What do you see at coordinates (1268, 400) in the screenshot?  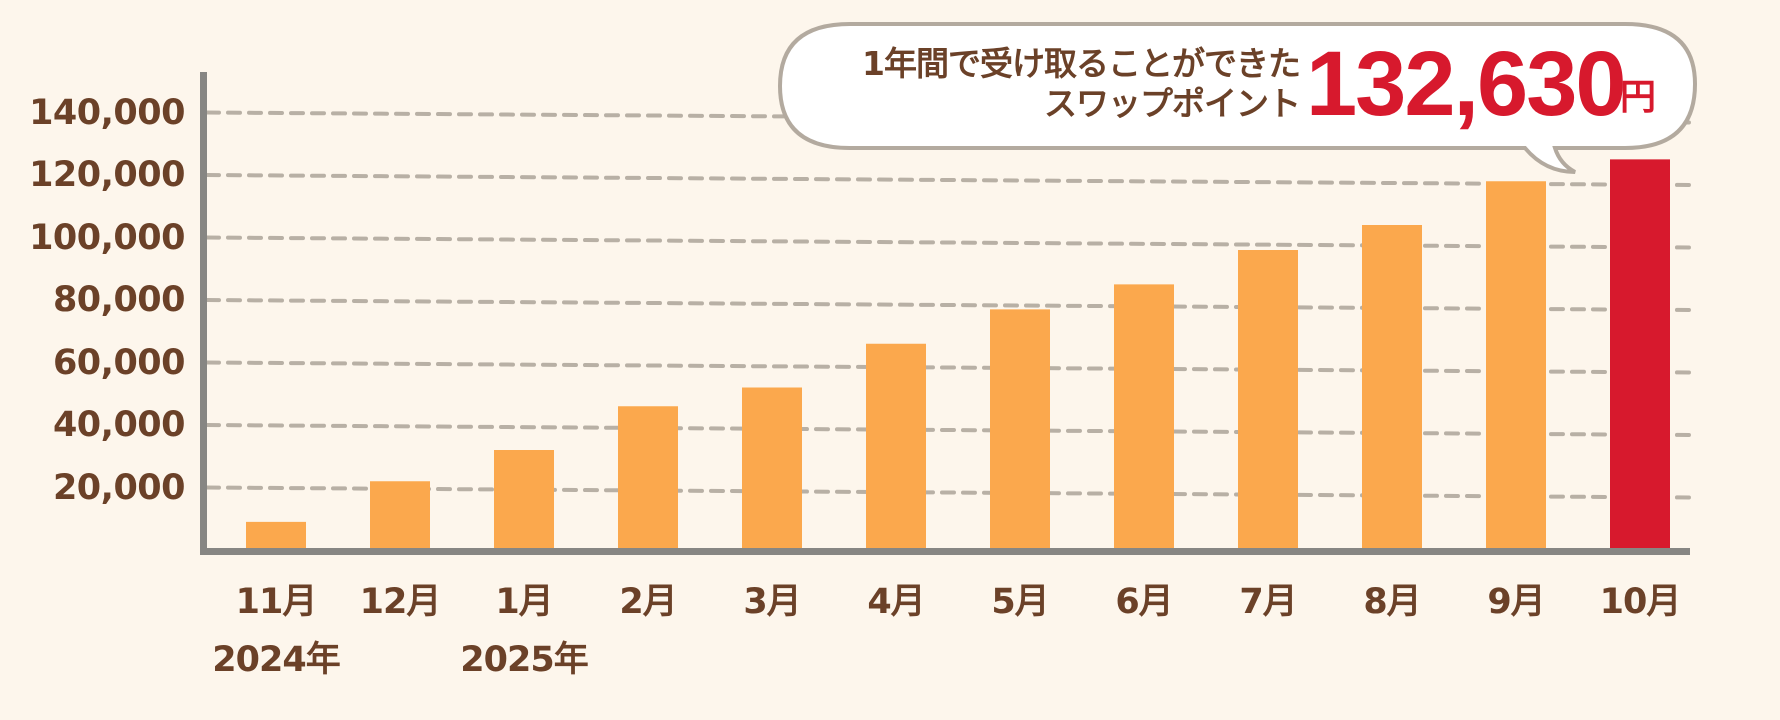 I see `bar-7月` at bounding box center [1268, 400].